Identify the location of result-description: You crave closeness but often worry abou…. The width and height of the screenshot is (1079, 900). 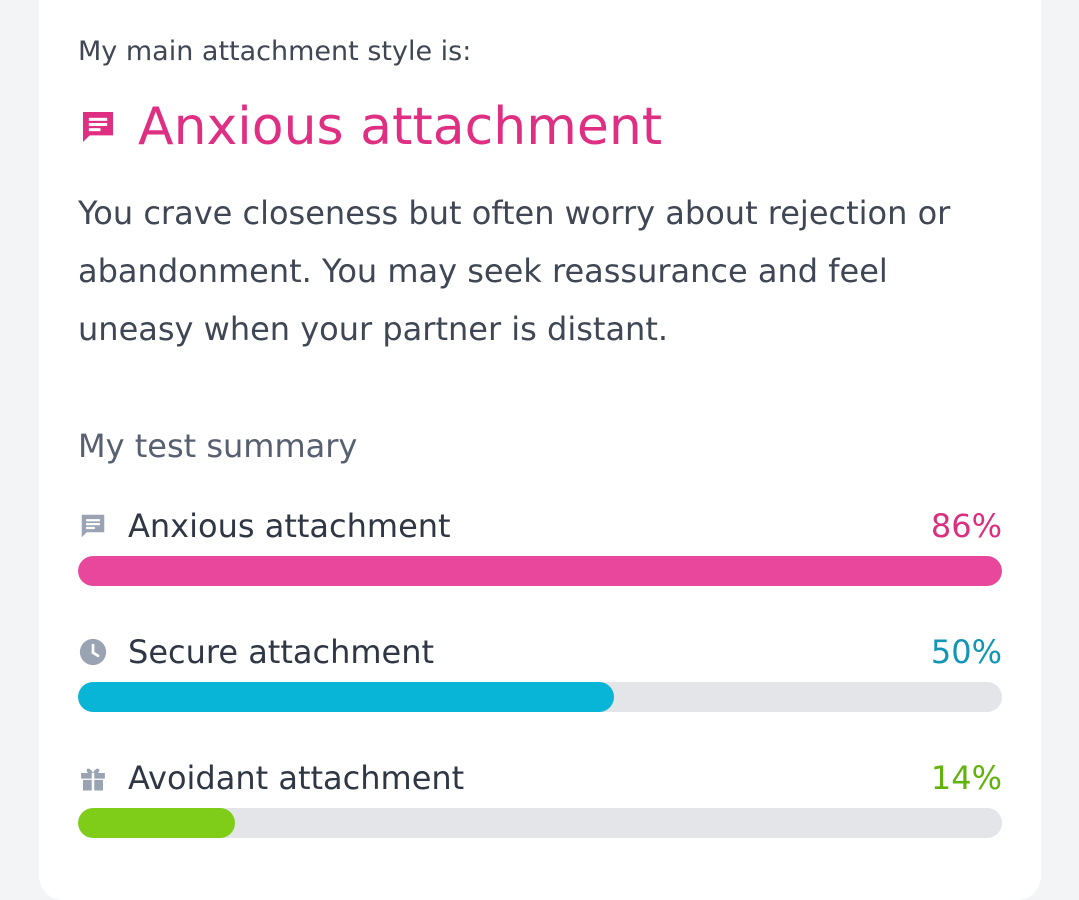
(514, 271).